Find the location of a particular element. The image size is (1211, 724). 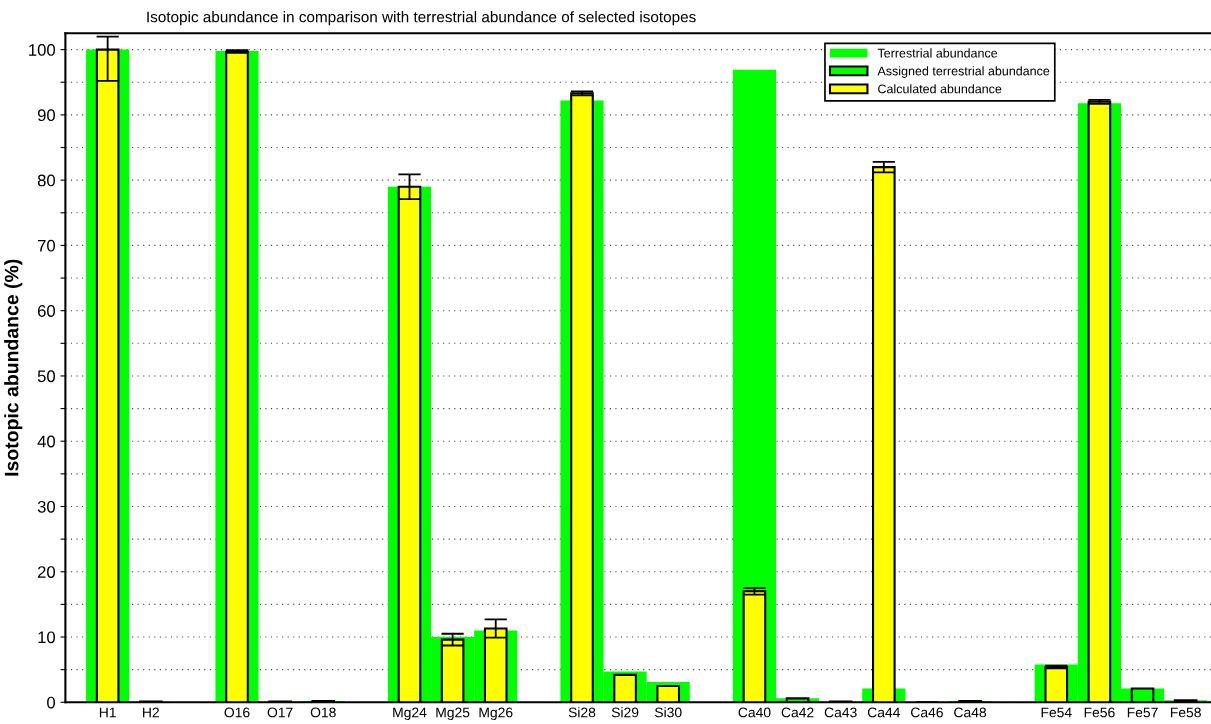

x-tick-label: Mg24 is located at coordinates (410, 714).